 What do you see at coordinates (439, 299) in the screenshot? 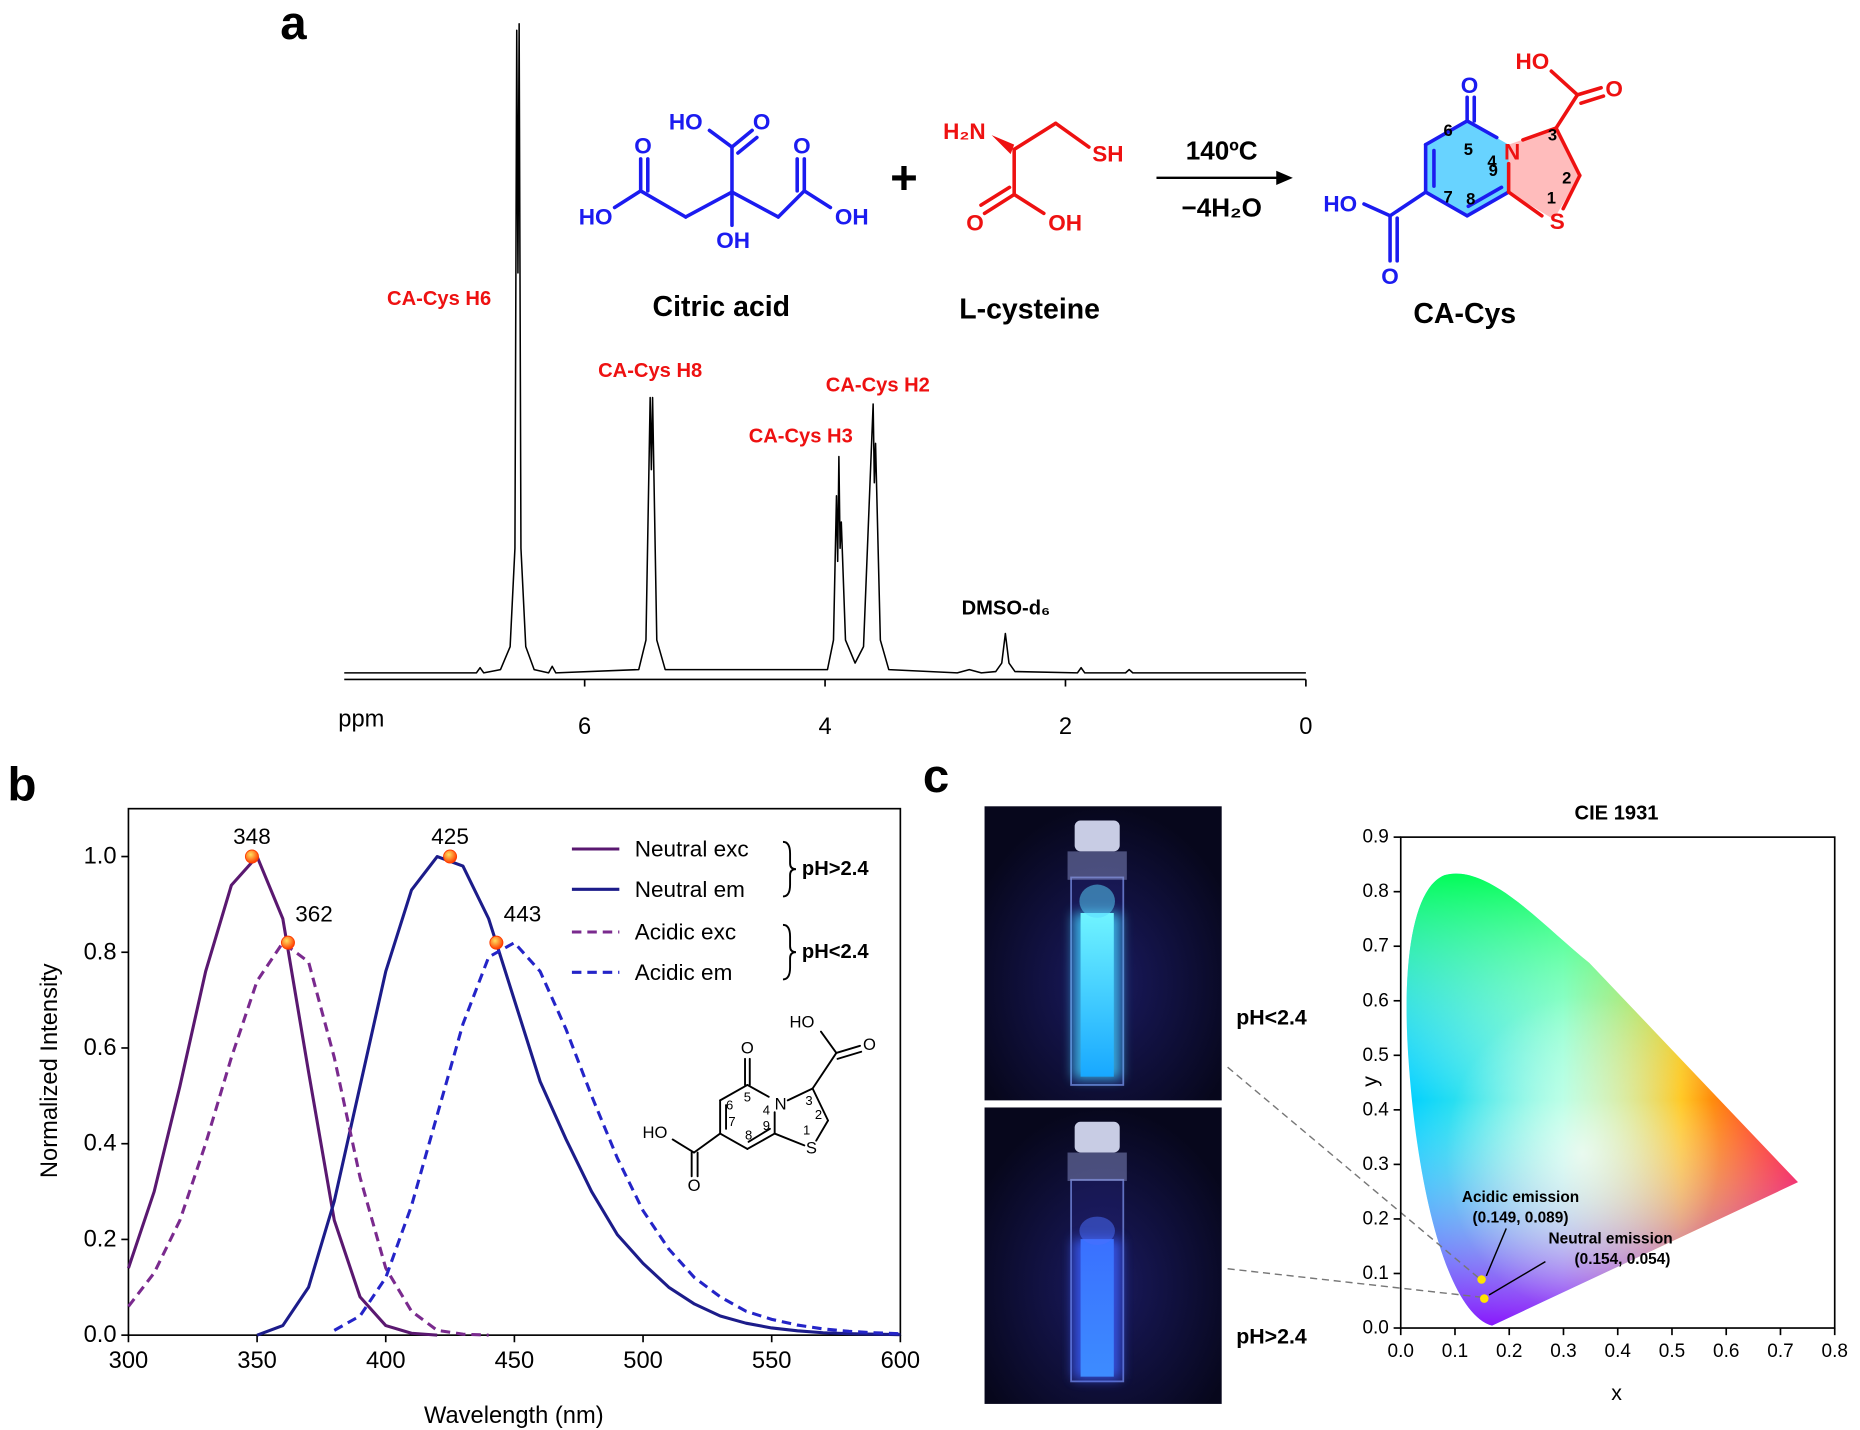
I see `peak-annotation: CA-Cys H6` at bounding box center [439, 299].